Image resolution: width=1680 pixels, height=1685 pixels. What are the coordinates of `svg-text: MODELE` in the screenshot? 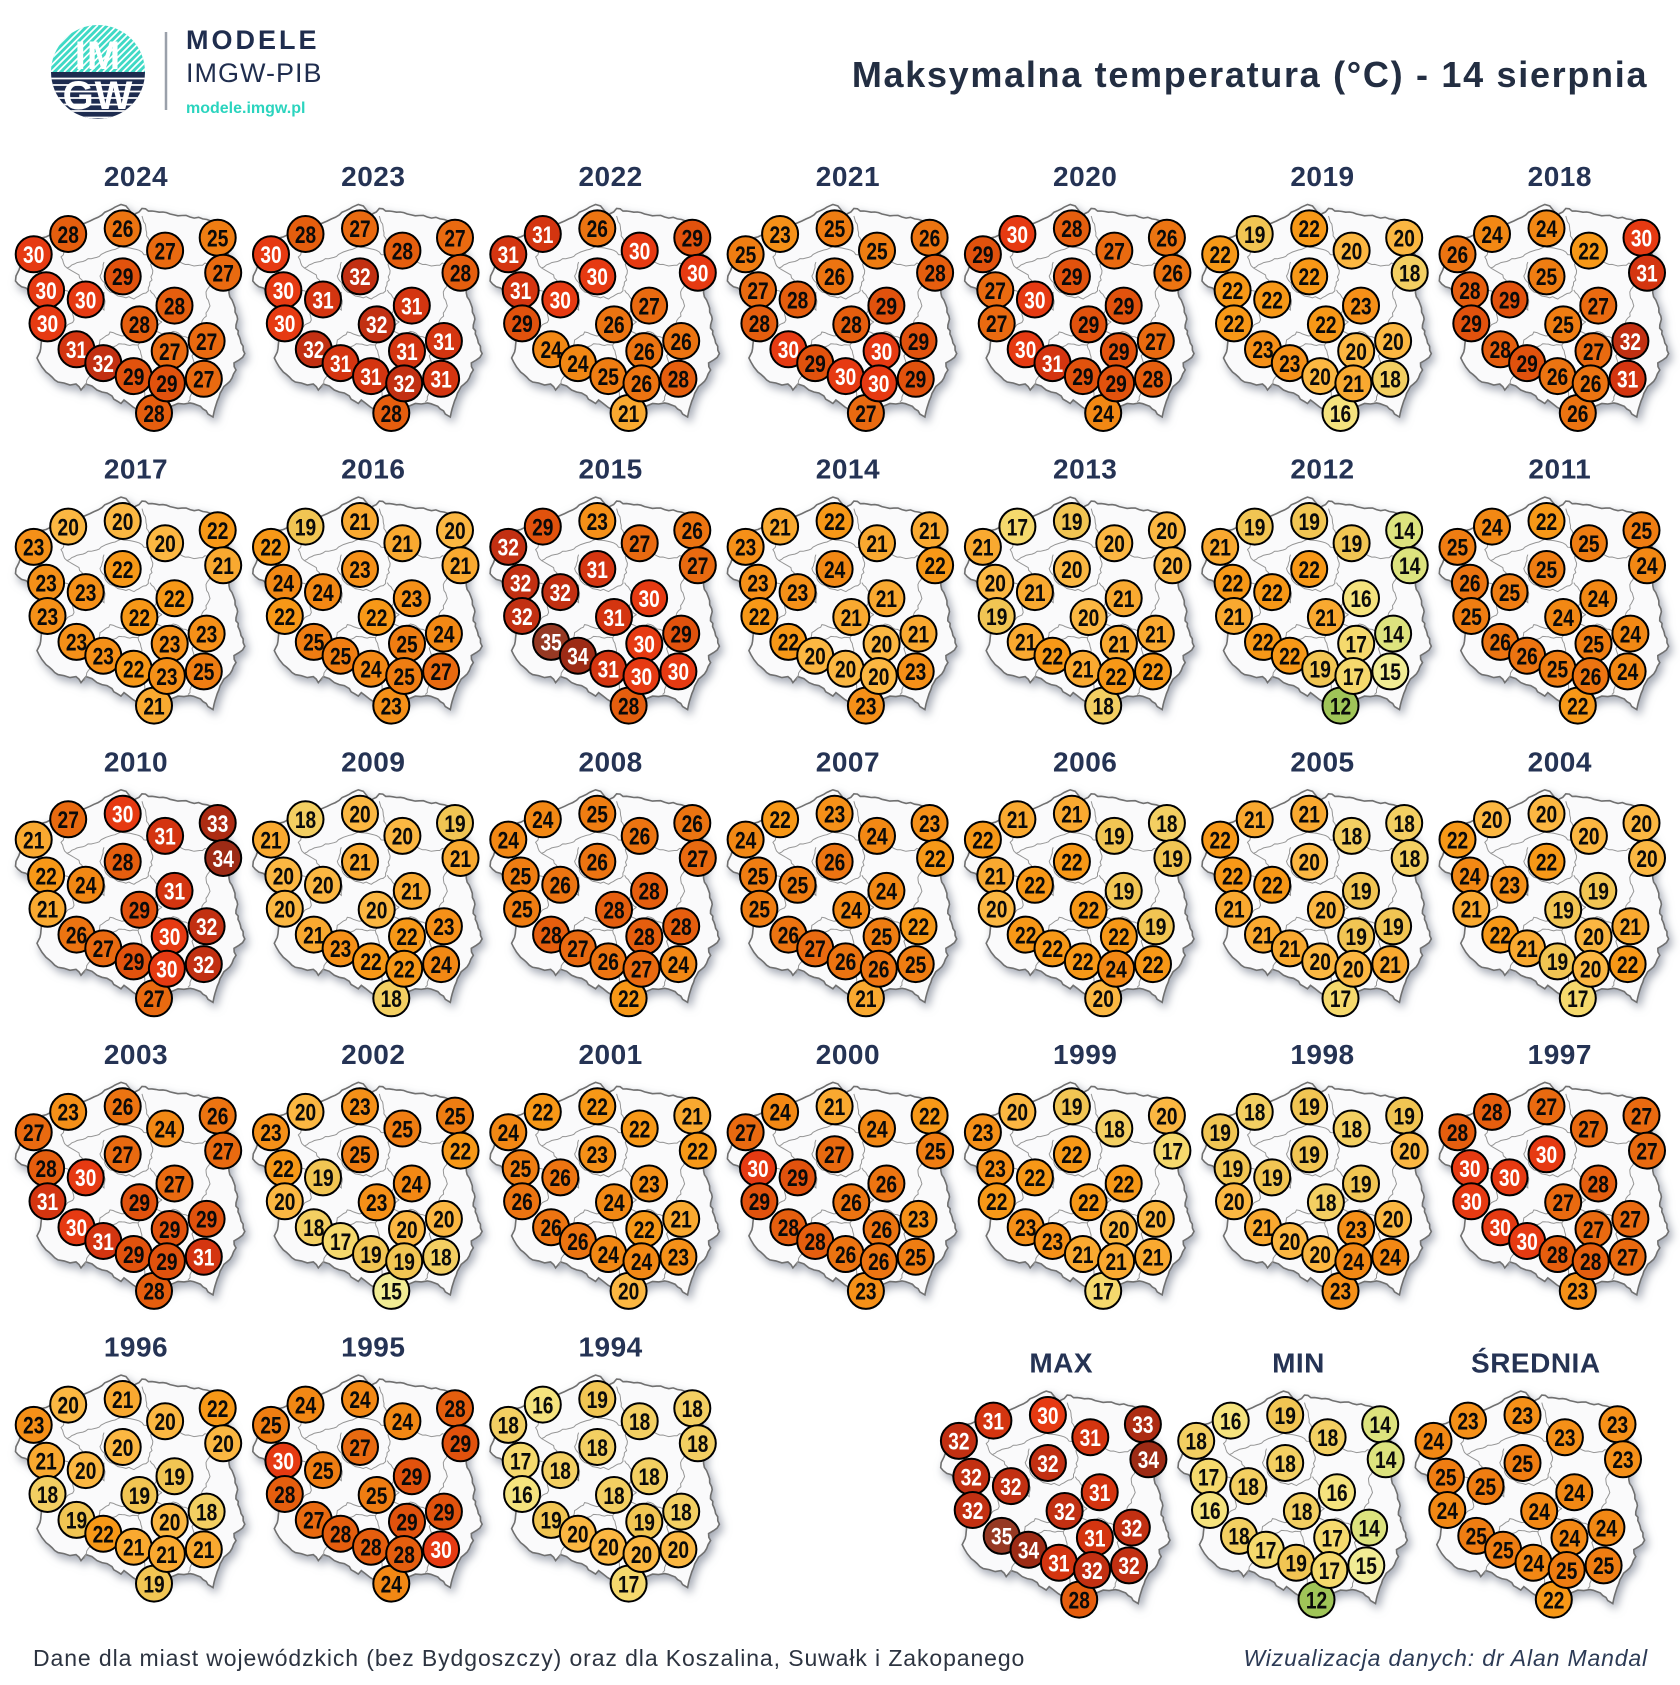 It's located at (253, 40).